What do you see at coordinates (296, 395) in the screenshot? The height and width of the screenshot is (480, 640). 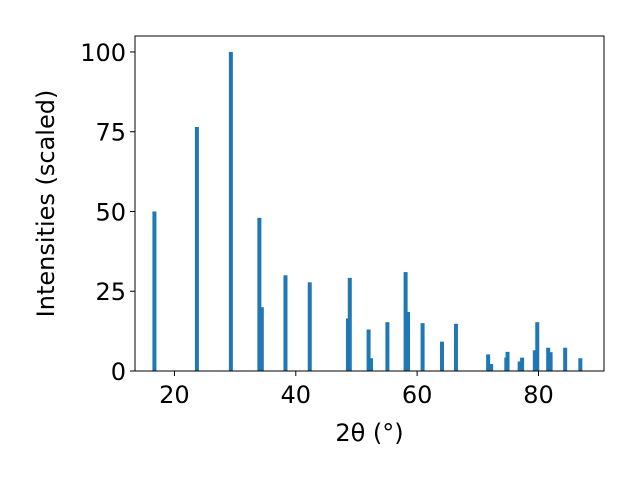 I see `x-tick-label: 40` at bounding box center [296, 395].